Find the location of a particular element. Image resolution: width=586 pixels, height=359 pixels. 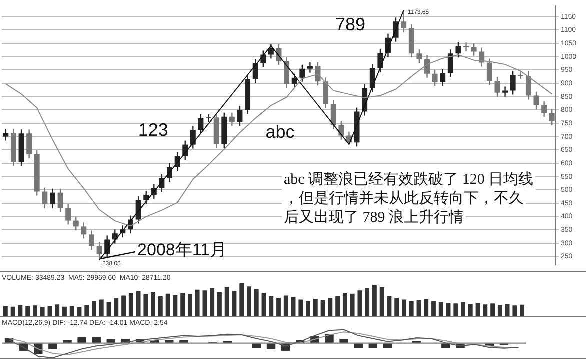

annotation: abc is located at coordinates (280, 132).